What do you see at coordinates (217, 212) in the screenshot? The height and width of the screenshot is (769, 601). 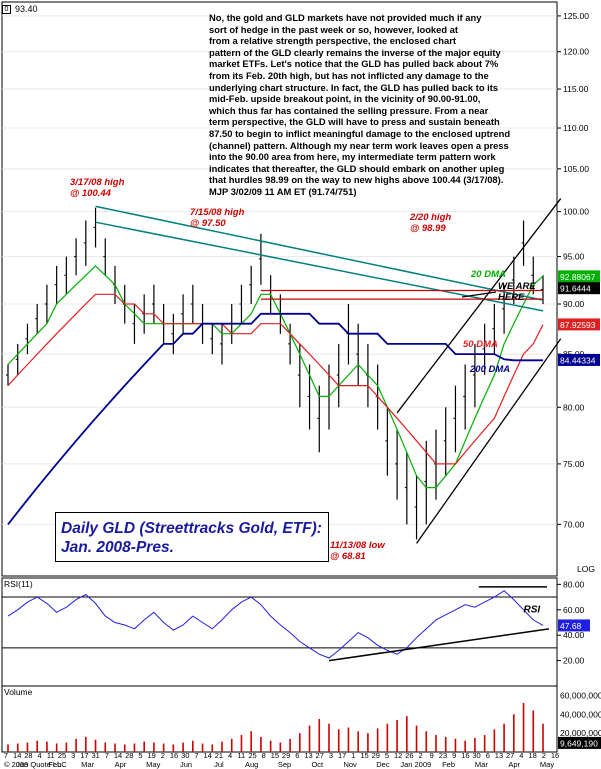 I see `annotation-high-7-15: 7/15/08 high` at bounding box center [217, 212].